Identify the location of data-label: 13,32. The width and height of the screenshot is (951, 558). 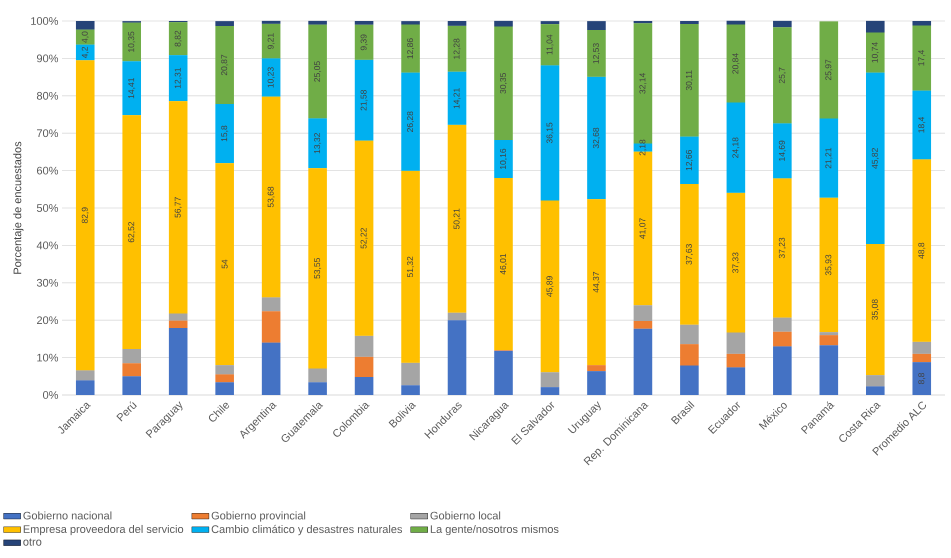
(318, 143).